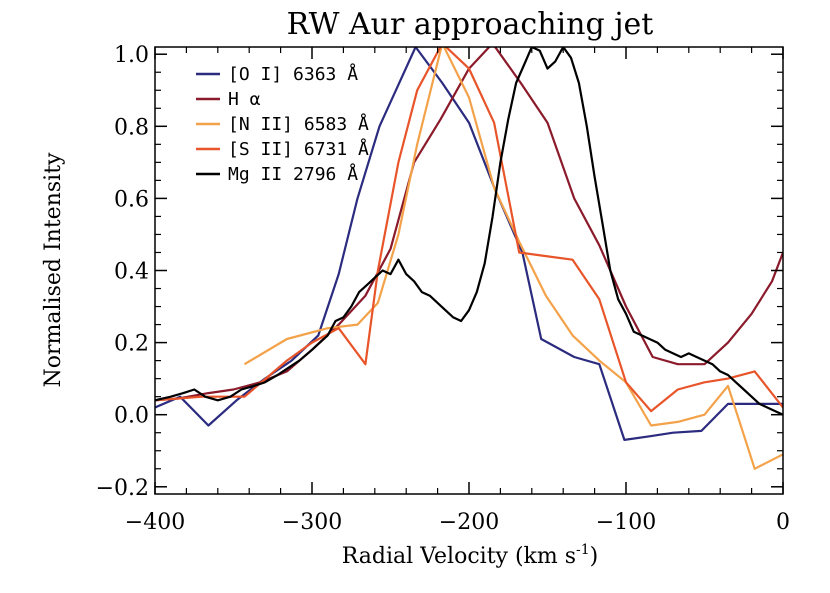 Image resolution: width=830 pixels, height=593 pixels. I want to click on y-tick-label: 1.0, so click(131, 55).